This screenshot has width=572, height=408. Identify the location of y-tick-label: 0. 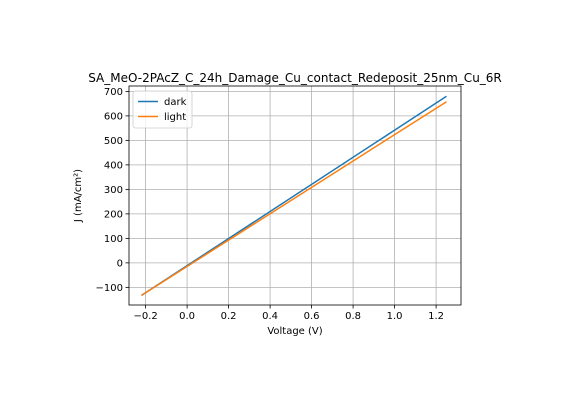
(120, 263).